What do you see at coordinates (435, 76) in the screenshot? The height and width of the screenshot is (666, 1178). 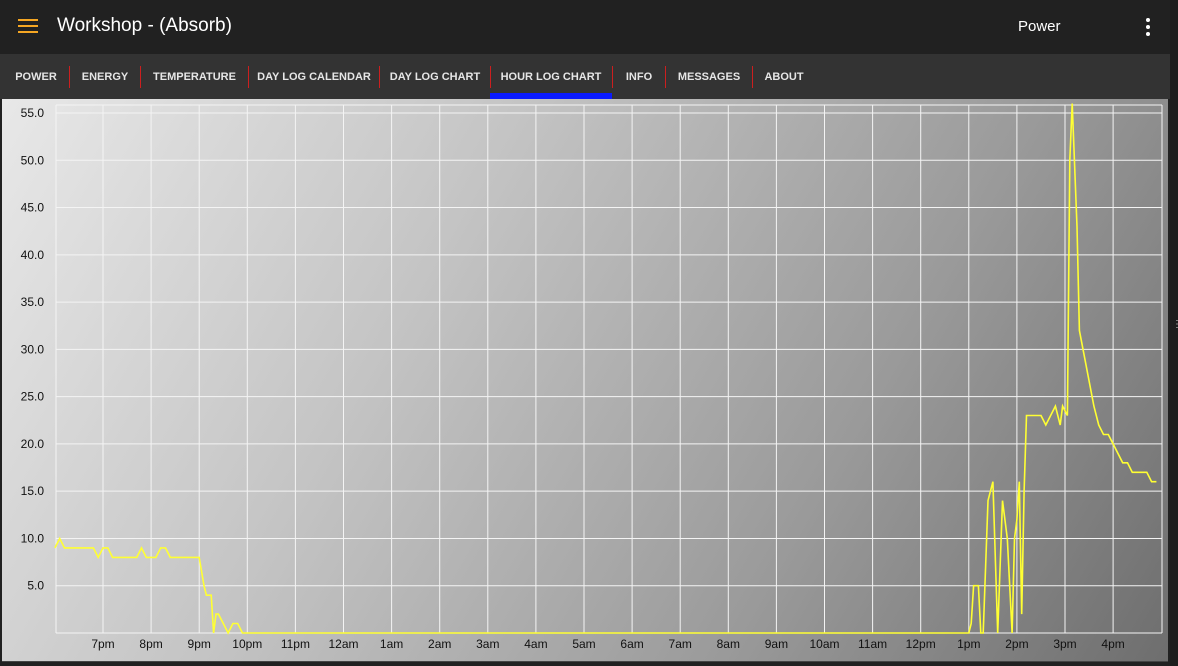 I see `tab-day-log-chart: DAY LOG CHART` at bounding box center [435, 76].